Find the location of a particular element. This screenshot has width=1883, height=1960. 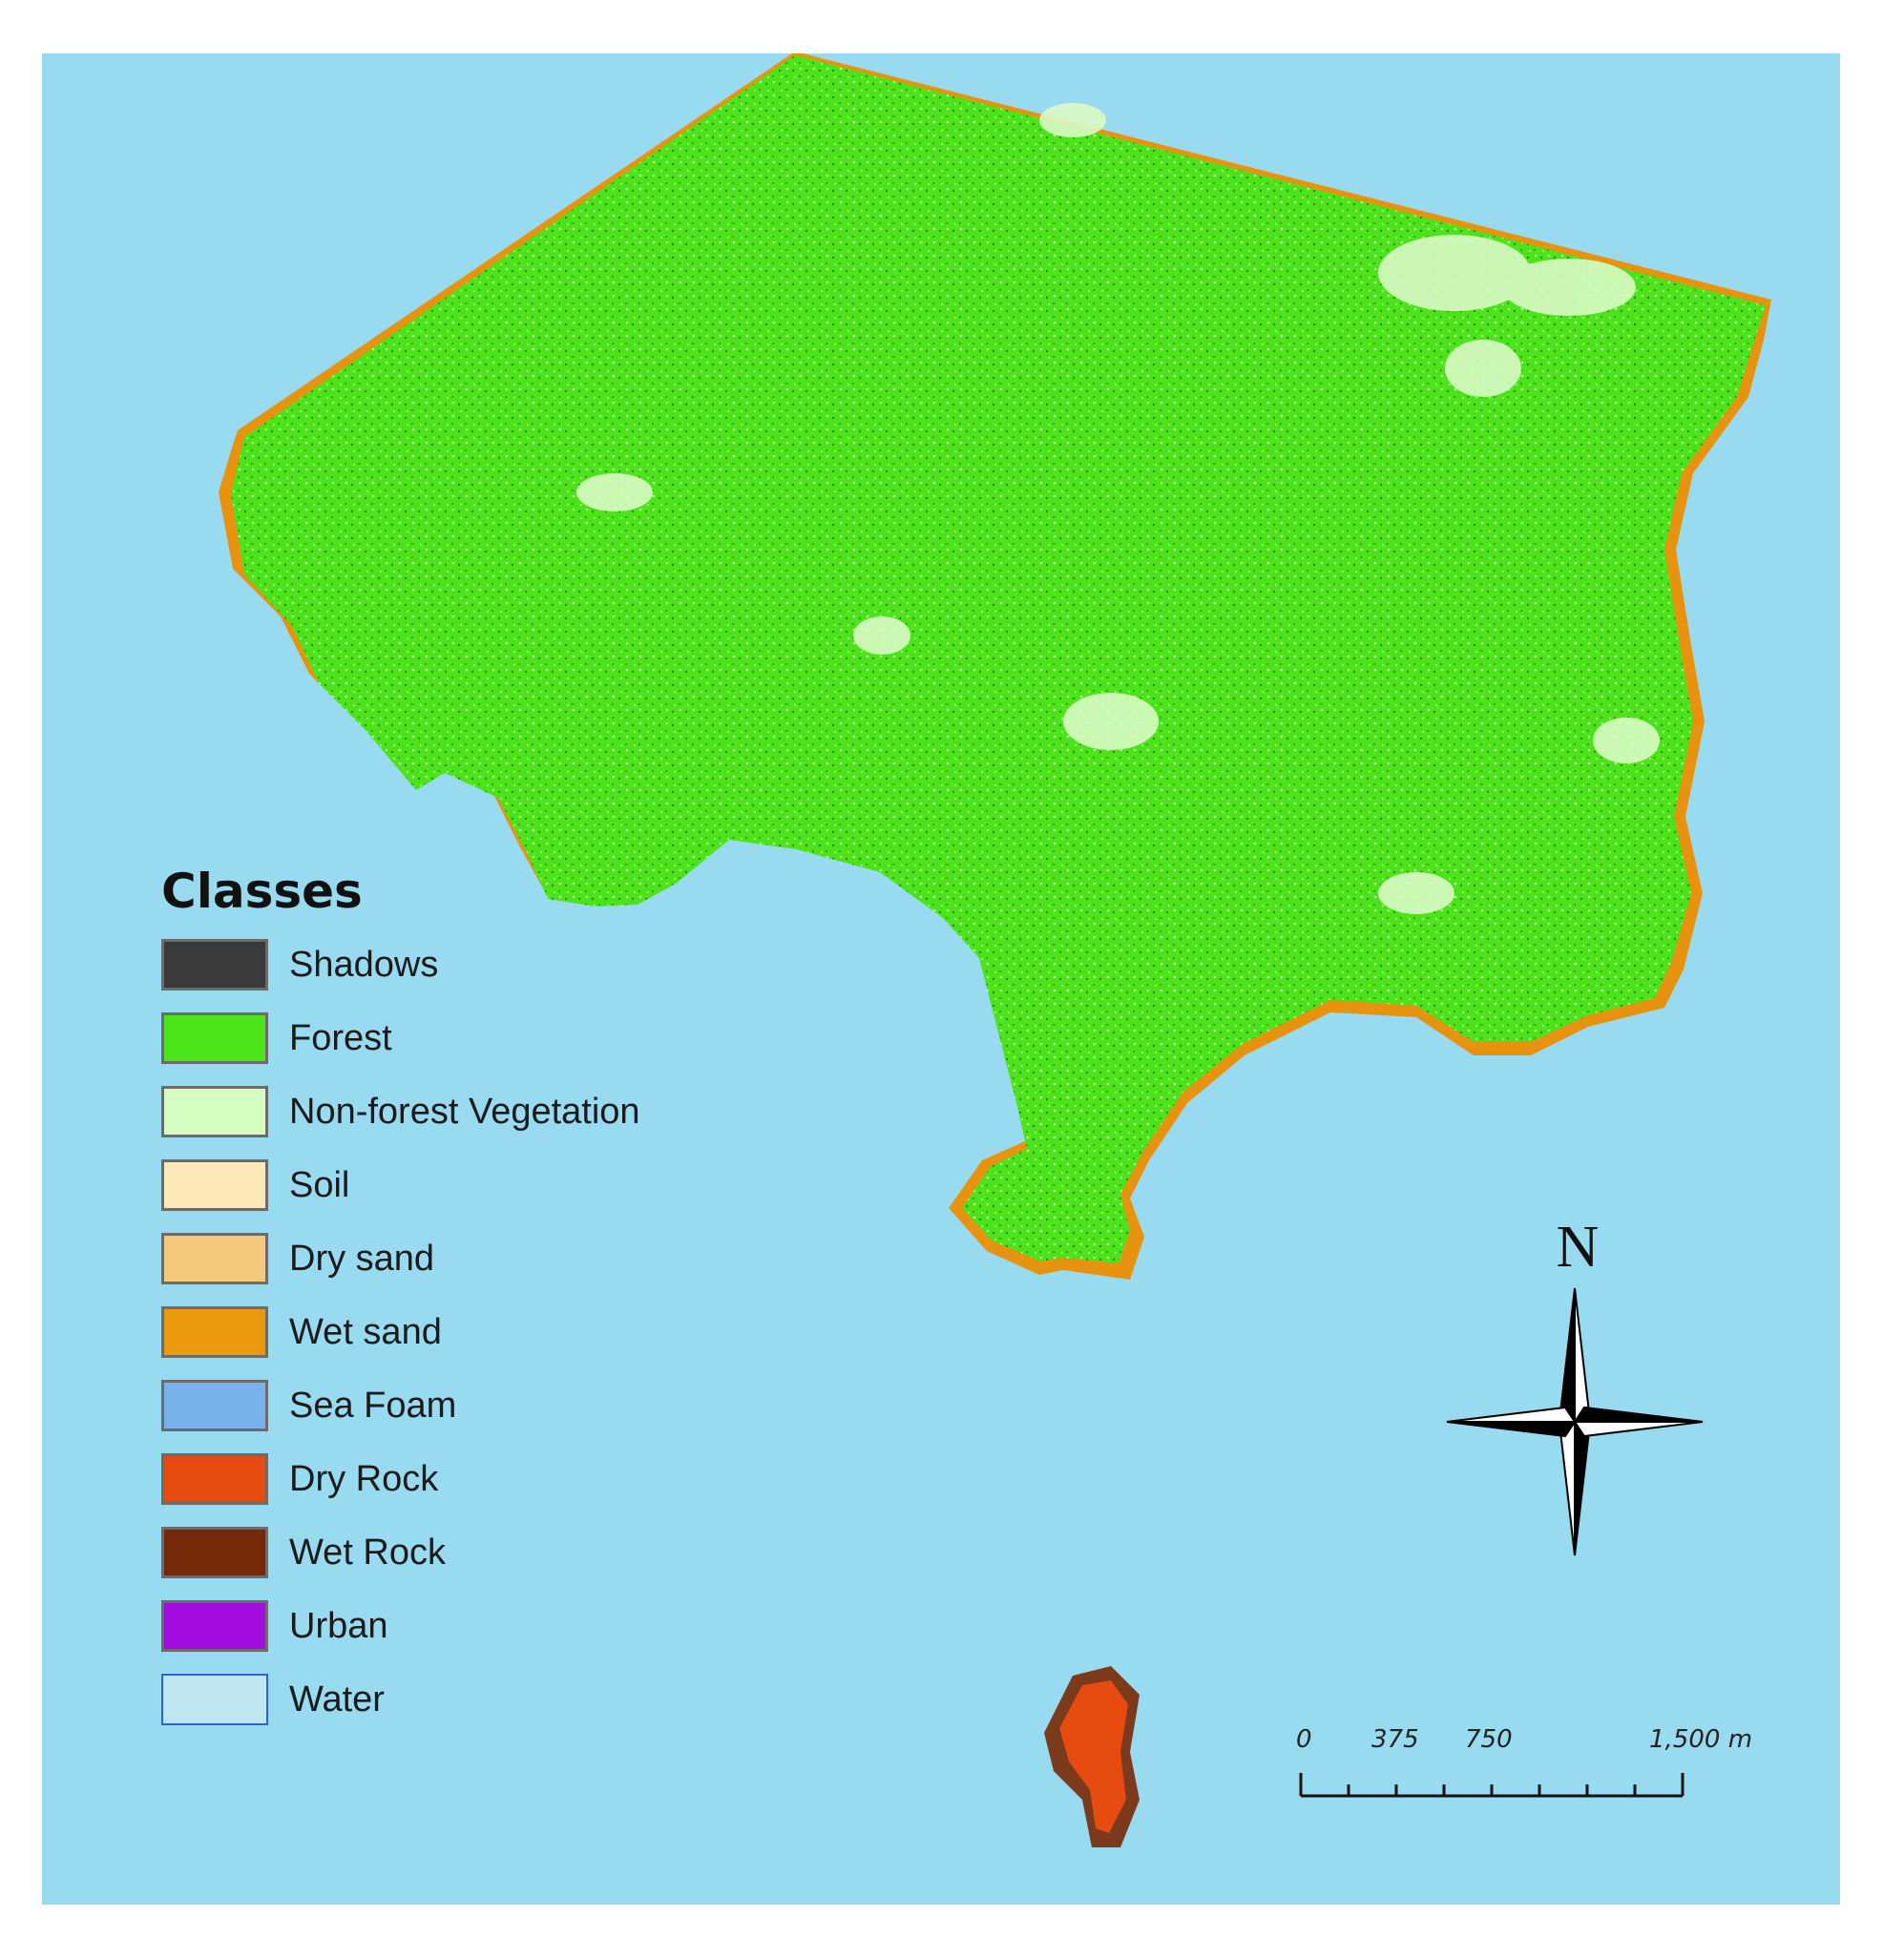

legend-label: Water is located at coordinates (337, 1699).